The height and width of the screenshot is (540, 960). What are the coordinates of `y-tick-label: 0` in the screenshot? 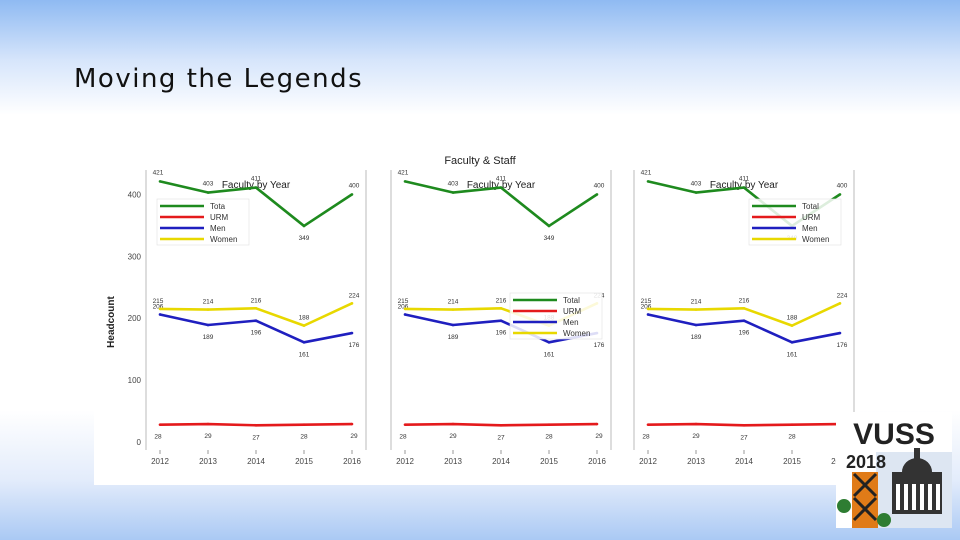 It's located at (139, 442).